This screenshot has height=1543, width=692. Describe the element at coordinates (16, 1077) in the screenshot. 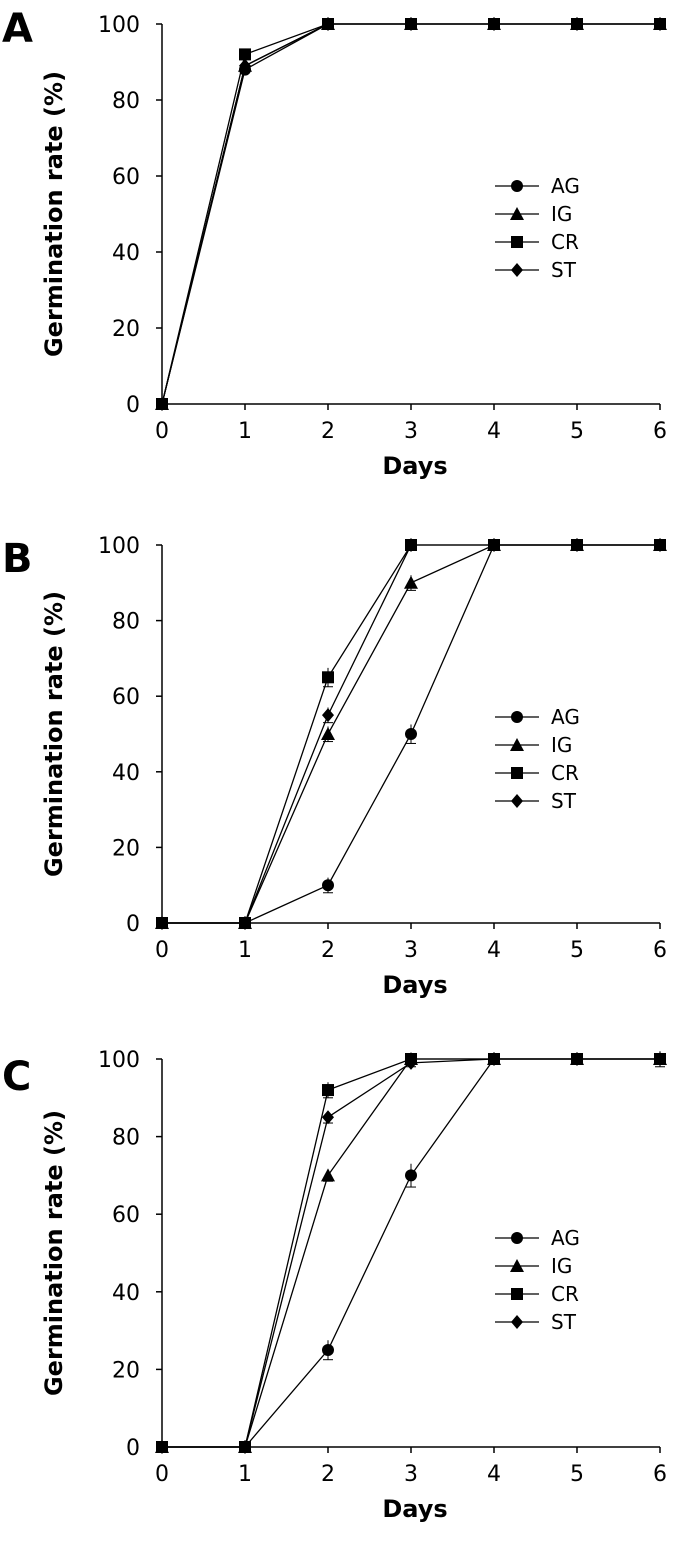

I see `panel-letter: C` at that location.